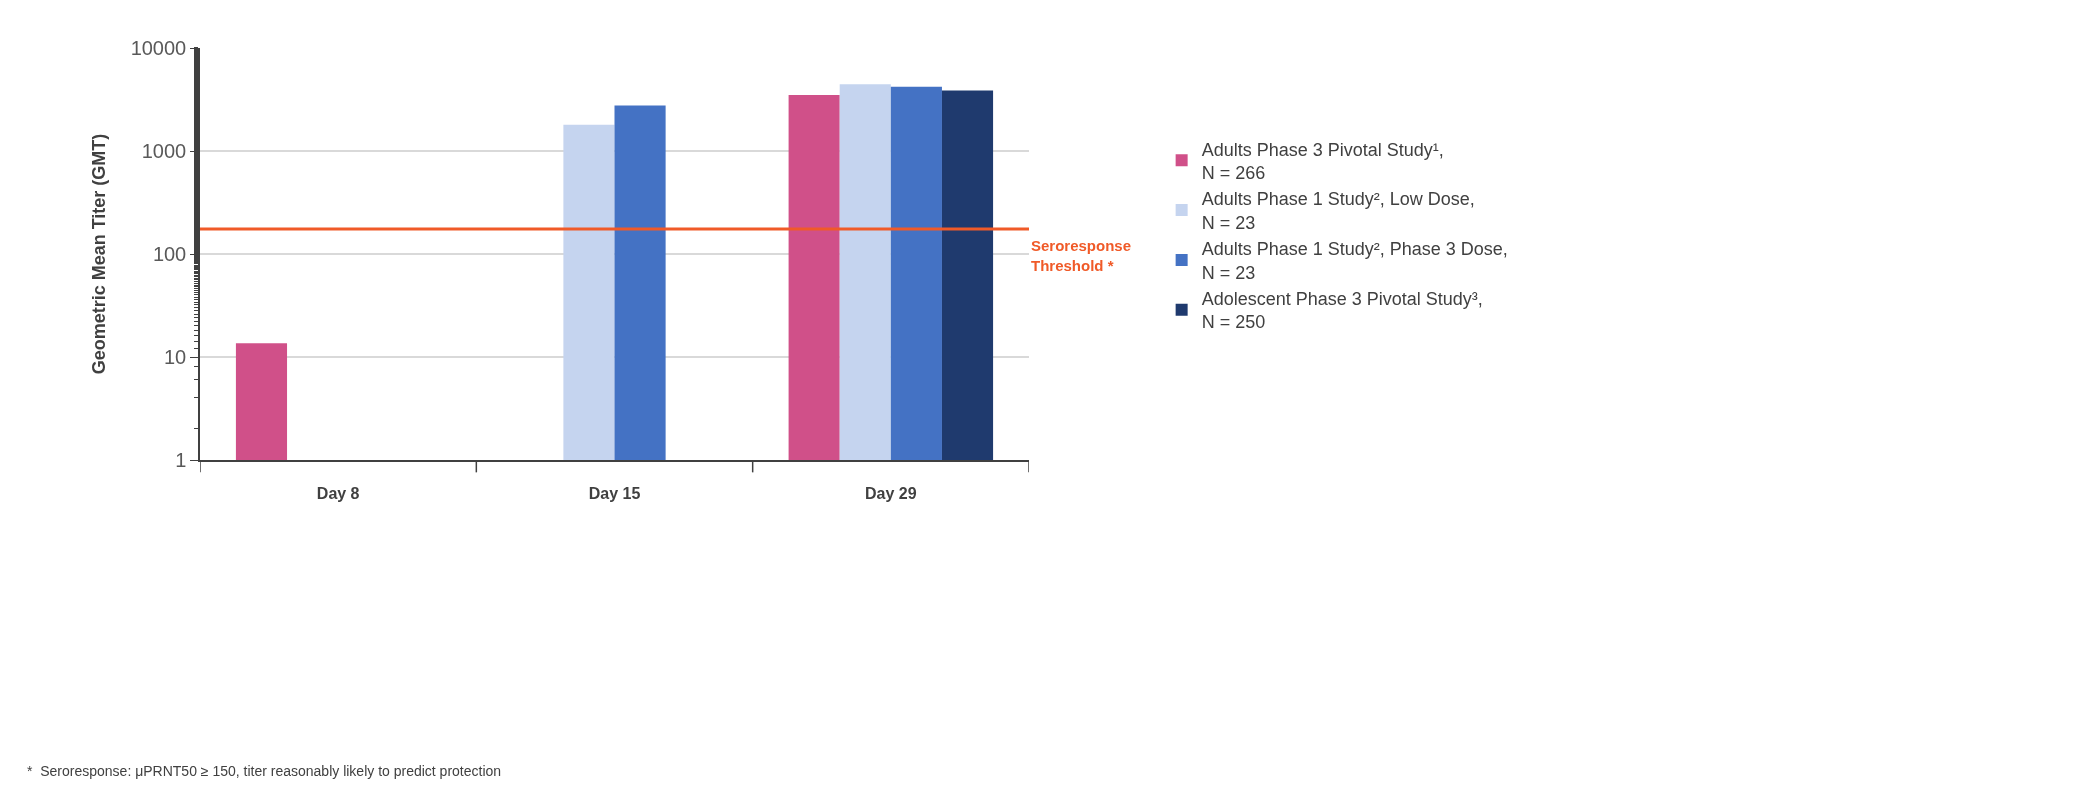 The width and height of the screenshot is (2075, 790). I want to click on y-axis-title: Geometric Mean Titer (GMT), so click(99, 254).